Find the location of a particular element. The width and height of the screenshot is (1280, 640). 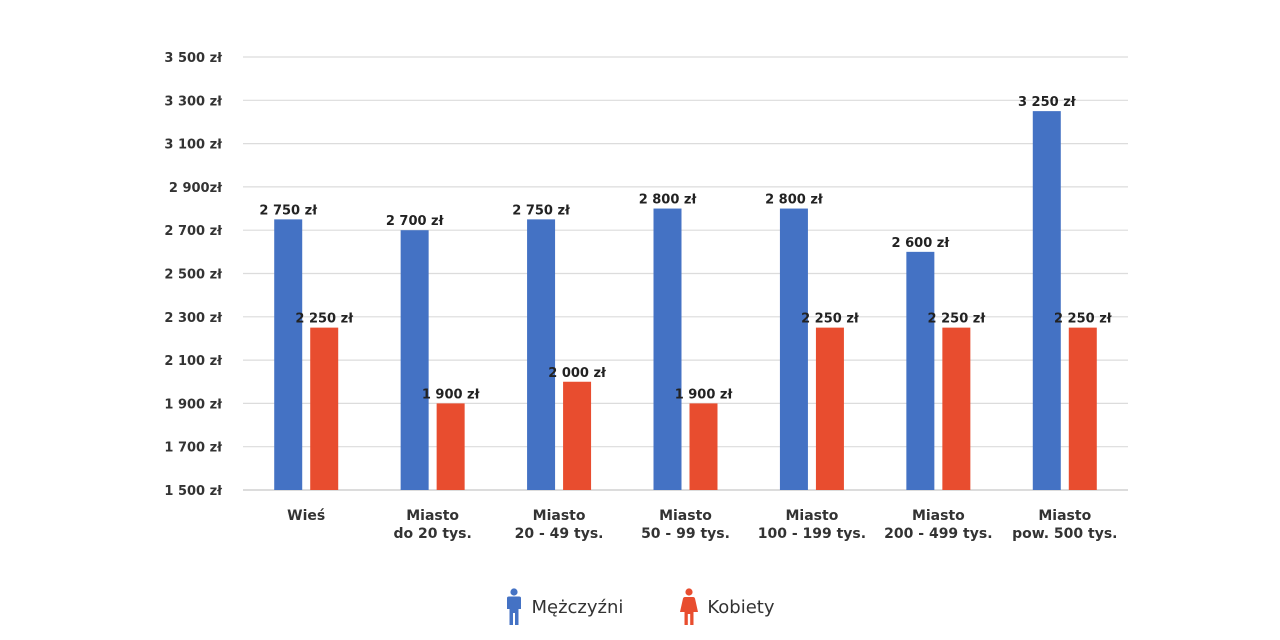

legend-item-men: Mężczyźni is located at coordinates (564, 607).